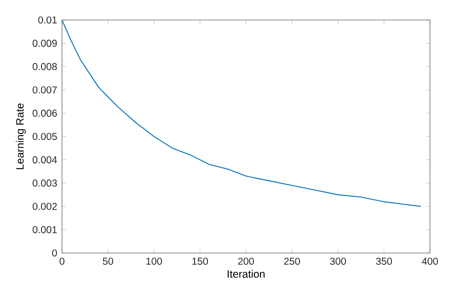  Describe the element at coordinates (44, 90) in the screenshot. I see `y-tick-label: 0.007` at that location.